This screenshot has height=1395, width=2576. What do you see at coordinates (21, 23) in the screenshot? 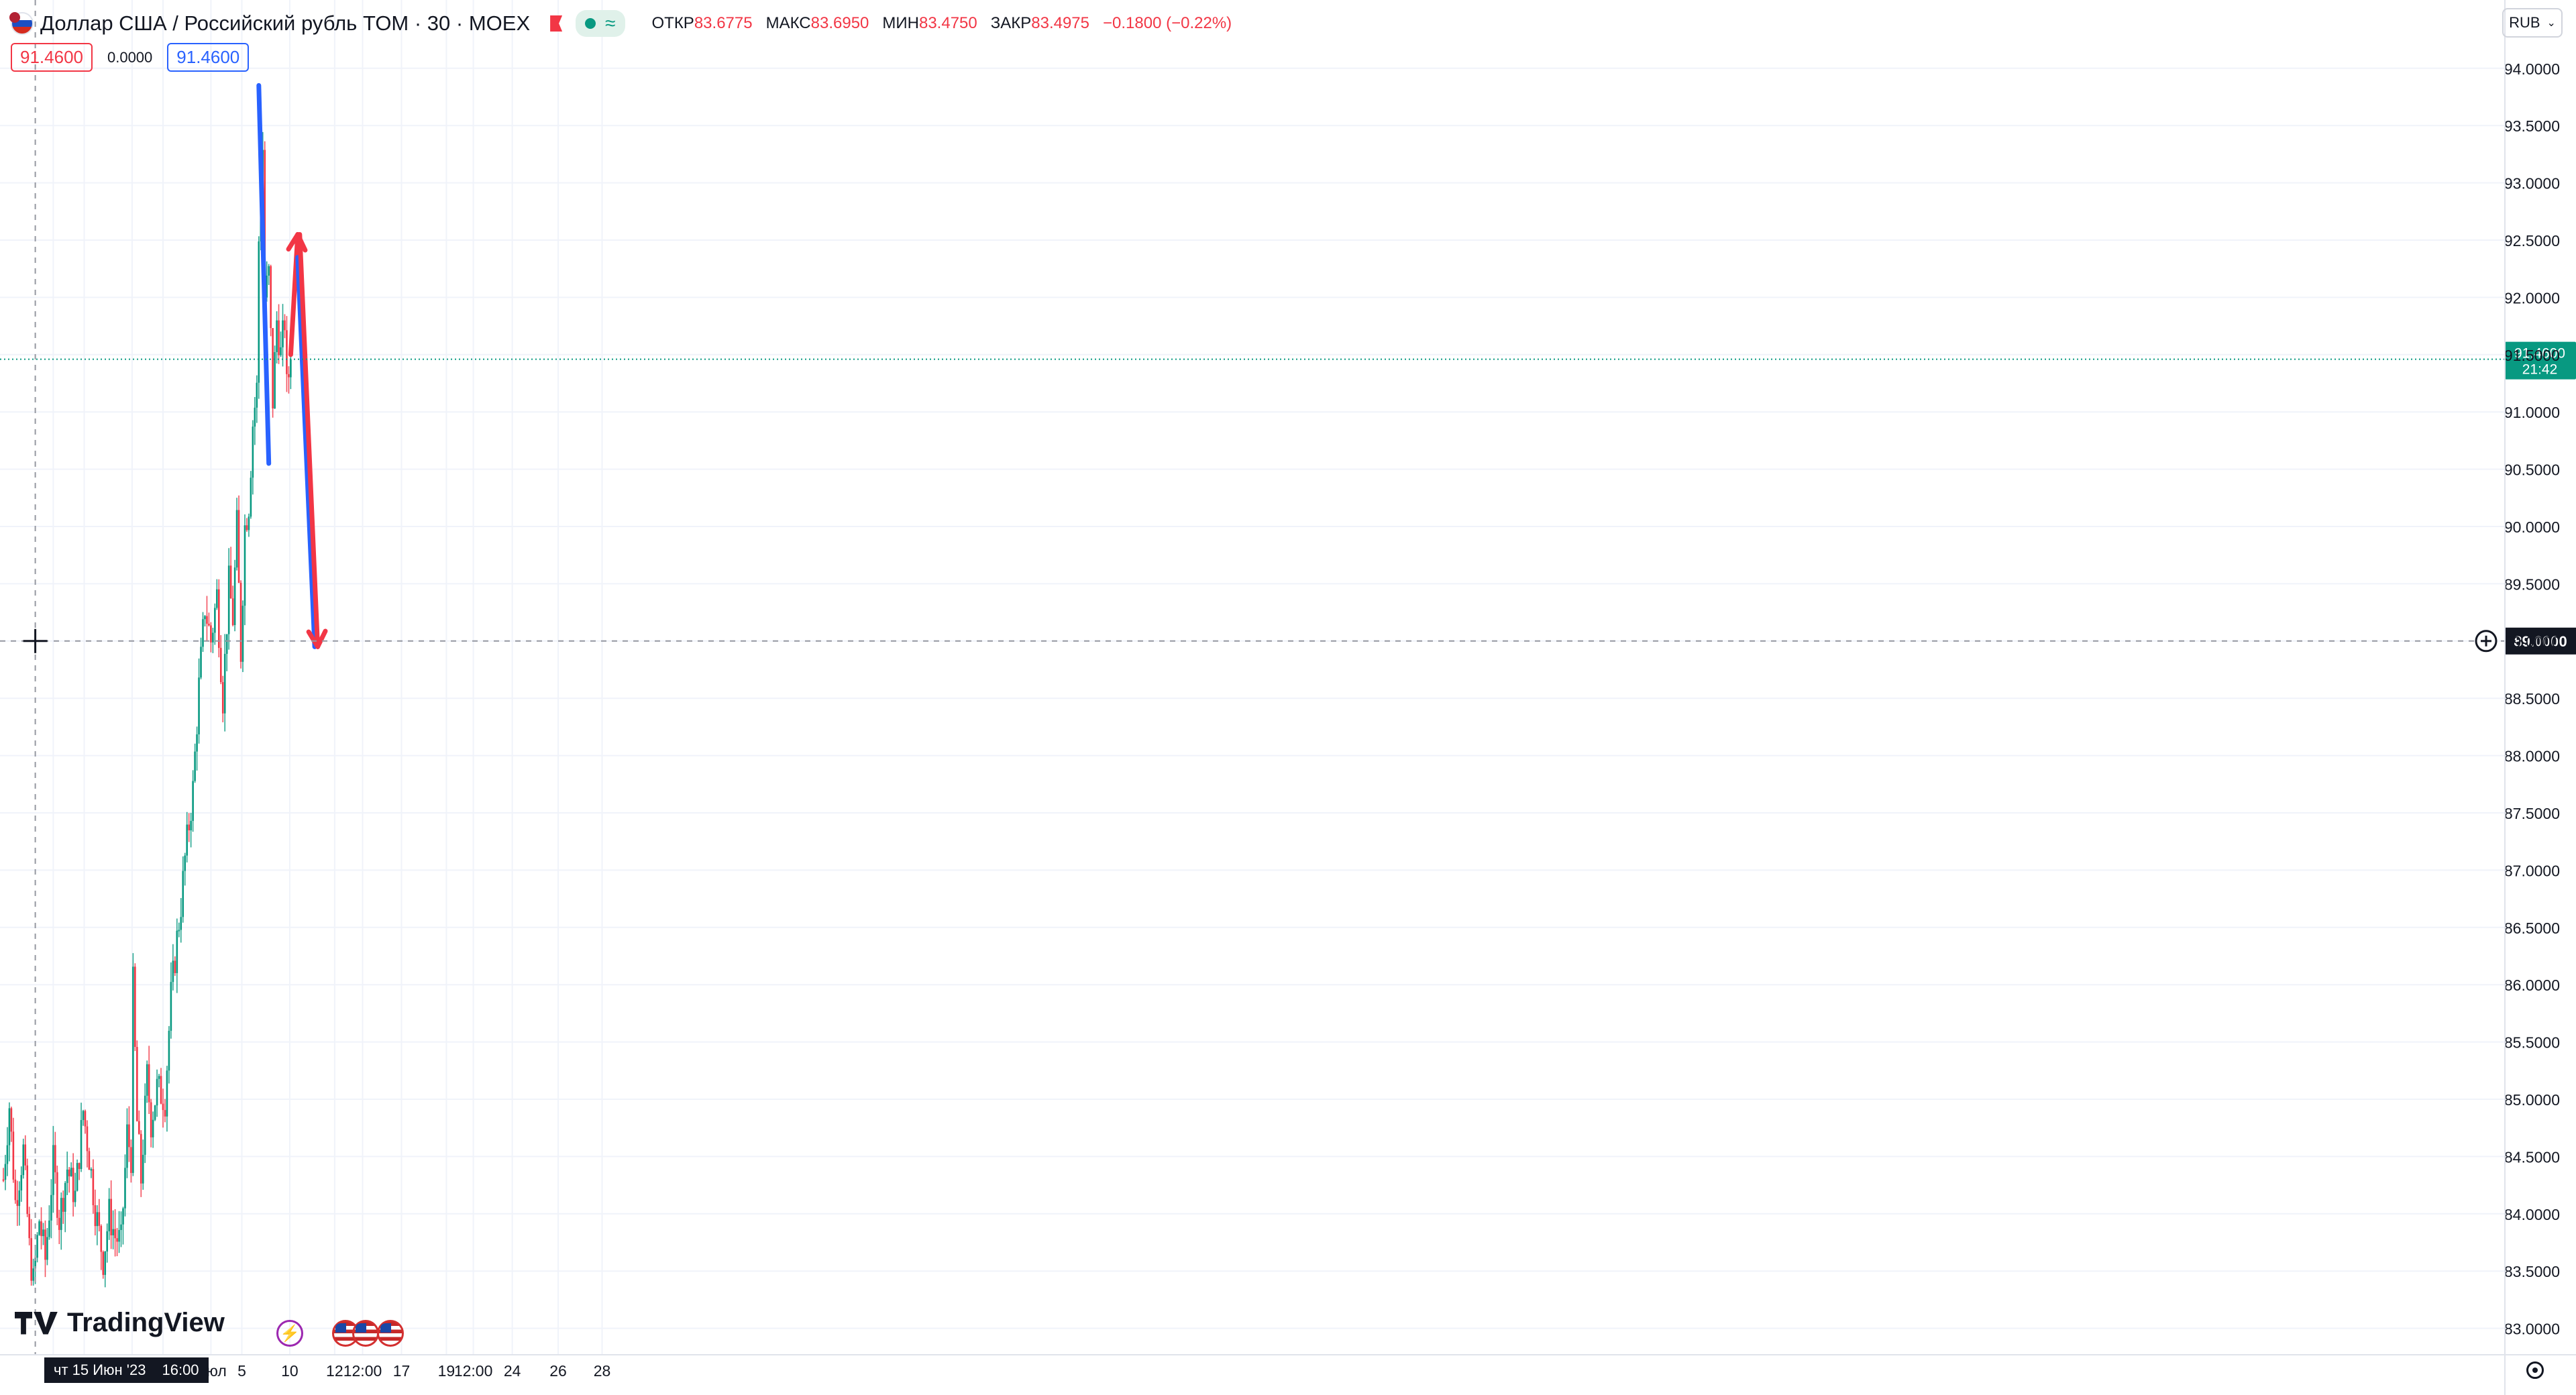
I see `us-ru-flag-icon` at bounding box center [21, 23].